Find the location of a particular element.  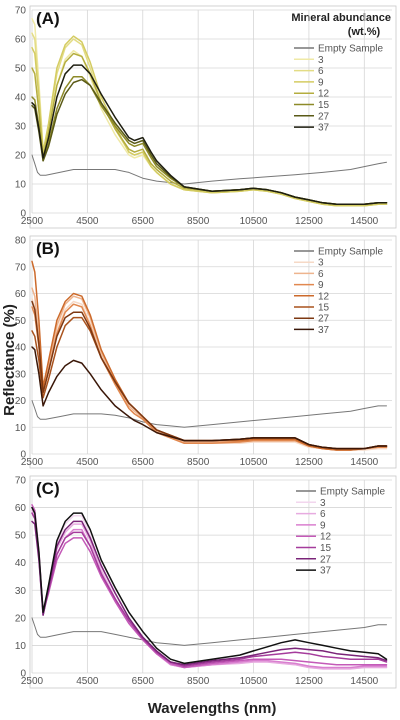

legend-title-line1: Mineral abundance is located at coordinates (341, 18).